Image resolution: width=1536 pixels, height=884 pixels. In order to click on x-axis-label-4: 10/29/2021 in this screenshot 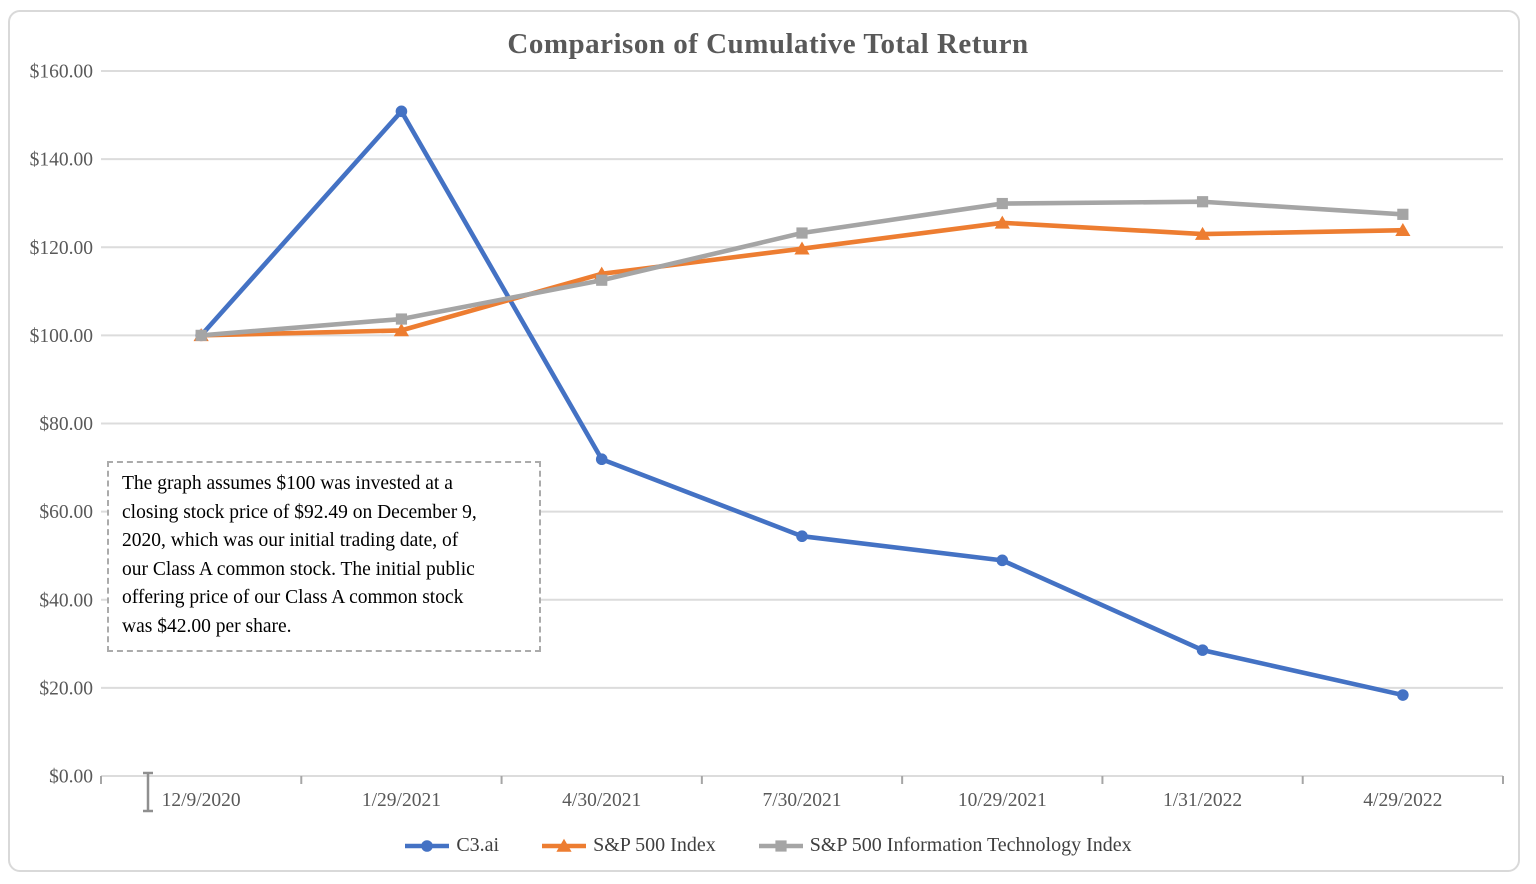, I will do `click(1002, 800)`.